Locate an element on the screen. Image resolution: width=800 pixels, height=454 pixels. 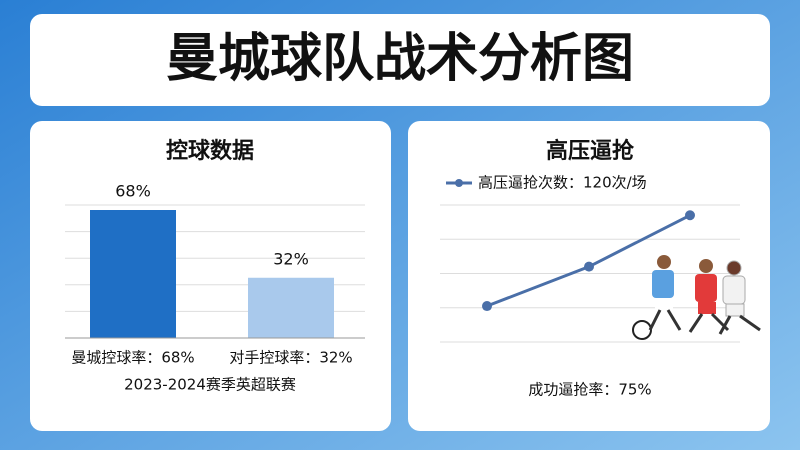
value-label: 32% is located at coordinates (291, 258).